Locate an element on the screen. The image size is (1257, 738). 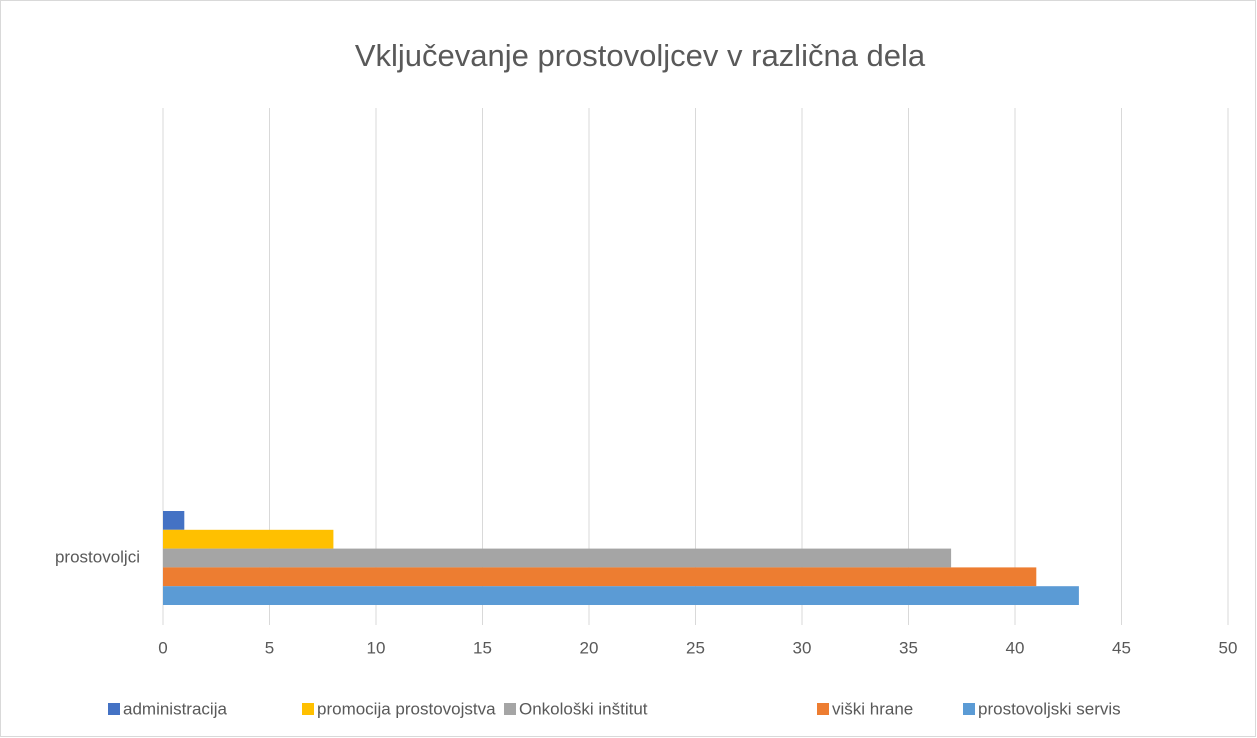
x-tick-label: 15 is located at coordinates (482, 647).